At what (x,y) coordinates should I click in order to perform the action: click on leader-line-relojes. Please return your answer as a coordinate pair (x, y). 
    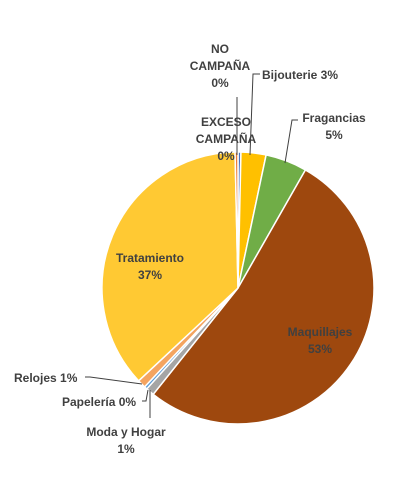
    Looking at the image, I should click on (114, 380).